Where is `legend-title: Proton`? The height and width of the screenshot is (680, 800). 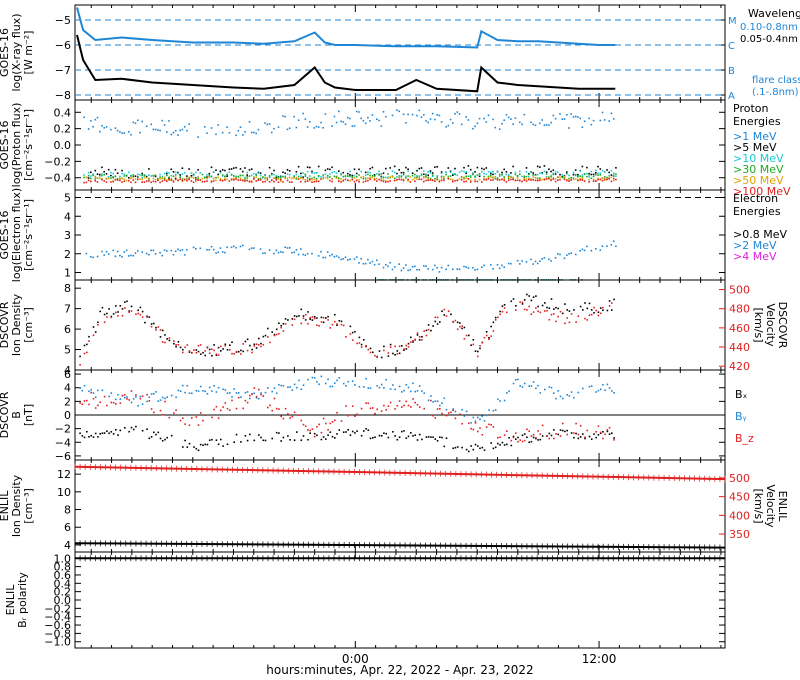 legend-title: Proton is located at coordinates (750, 108).